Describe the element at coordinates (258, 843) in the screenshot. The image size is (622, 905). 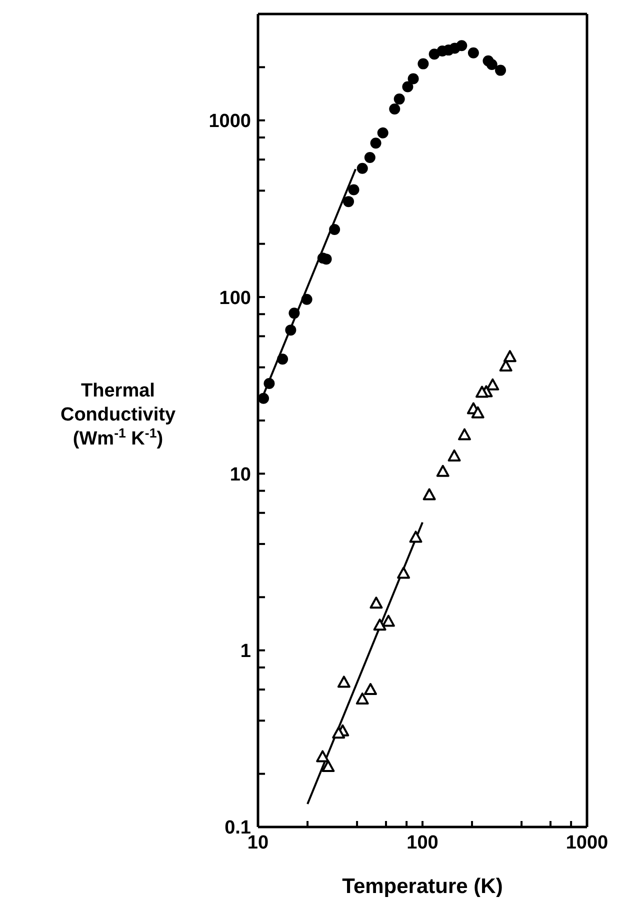
I see `x-tick-label: 10` at that location.